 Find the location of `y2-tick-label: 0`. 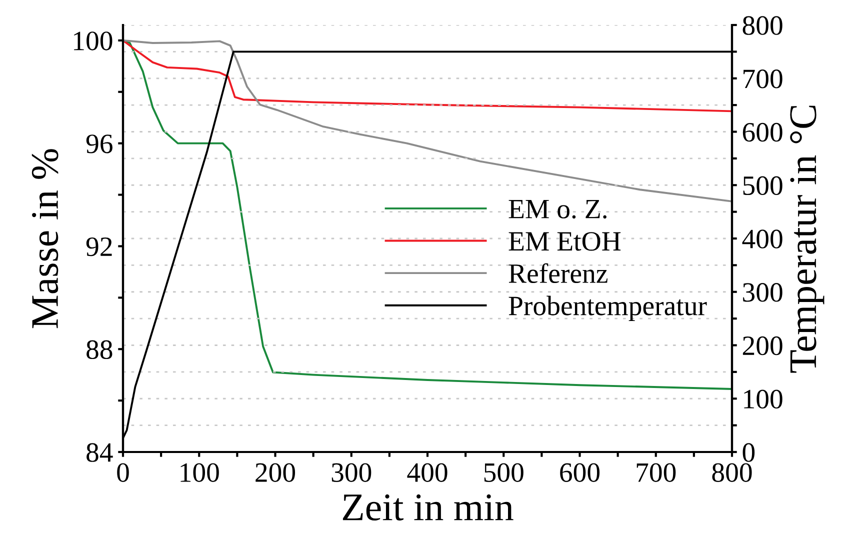

y2-tick-label: 0 is located at coordinates (748, 452).